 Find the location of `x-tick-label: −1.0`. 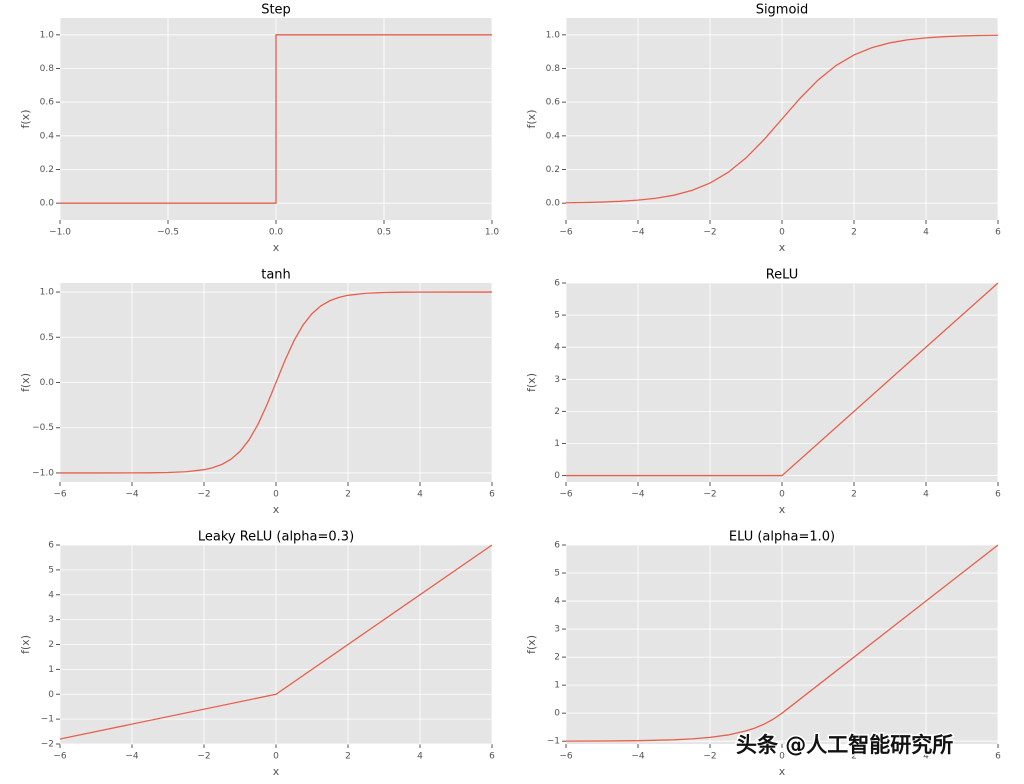

x-tick-label: −1.0 is located at coordinates (60, 233).